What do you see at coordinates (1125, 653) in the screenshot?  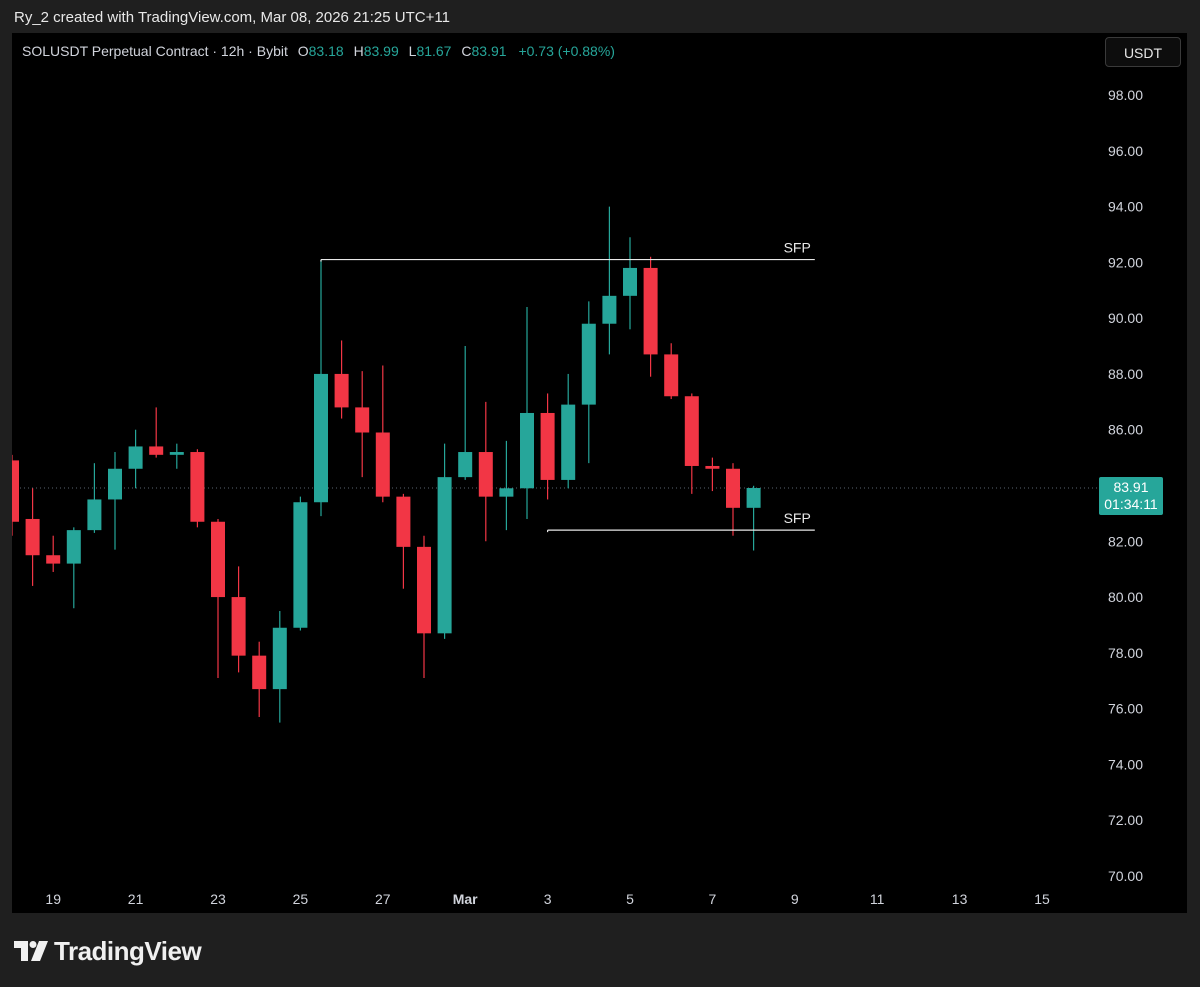 I see `y-tick-label: 78.00` at bounding box center [1125, 653].